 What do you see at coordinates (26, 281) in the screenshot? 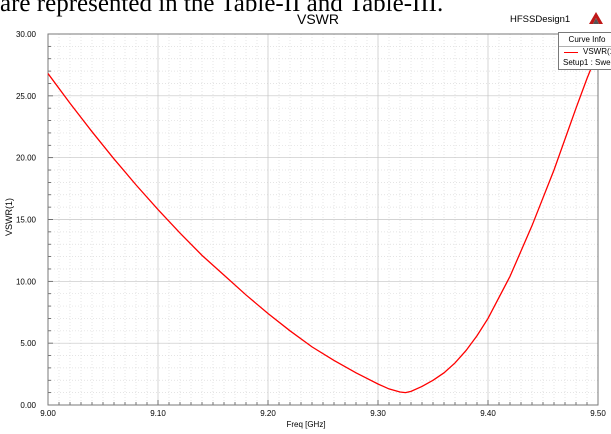
I see `y-tick-label: 10.00` at bounding box center [26, 281].